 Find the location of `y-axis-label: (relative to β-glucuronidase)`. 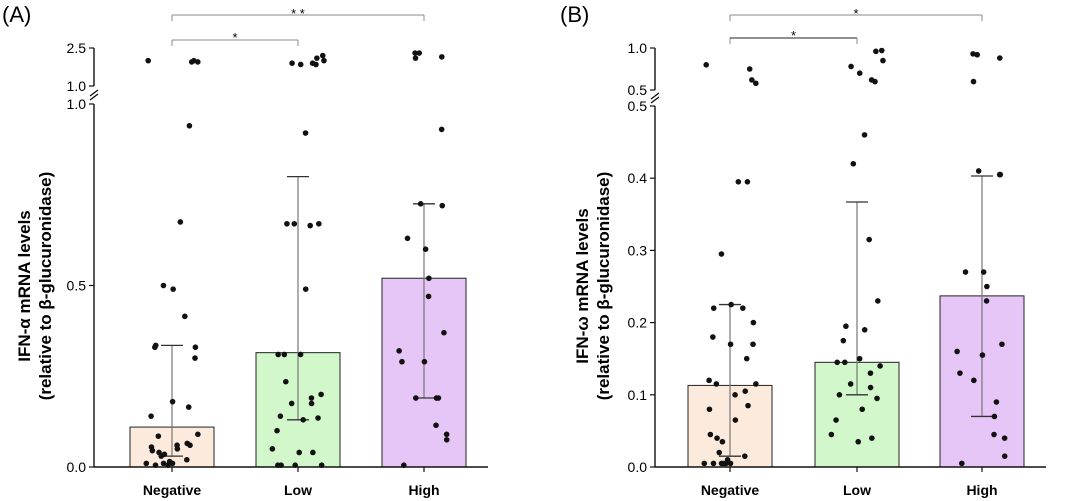

y-axis-label: (relative to β-glucuronidase) is located at coordinates (603, 286).